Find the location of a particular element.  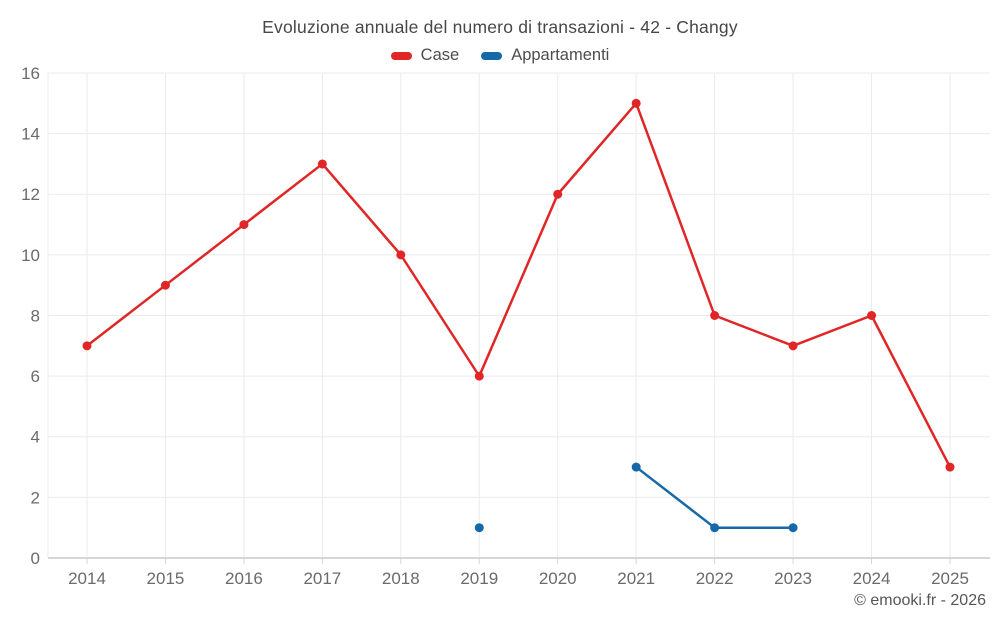

y-tick-label: 6 is located at coordinates (35, 376).